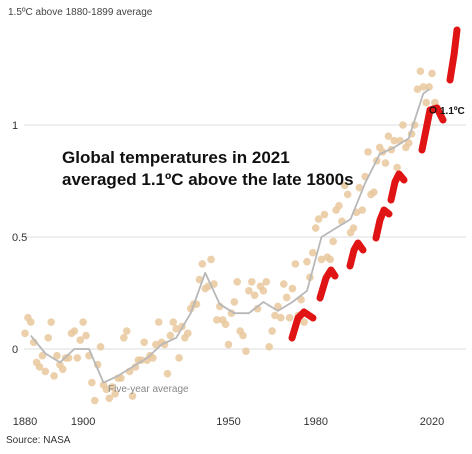 The image size is (472, 454). I want to click on annual-point-2010, so click(403, 125).